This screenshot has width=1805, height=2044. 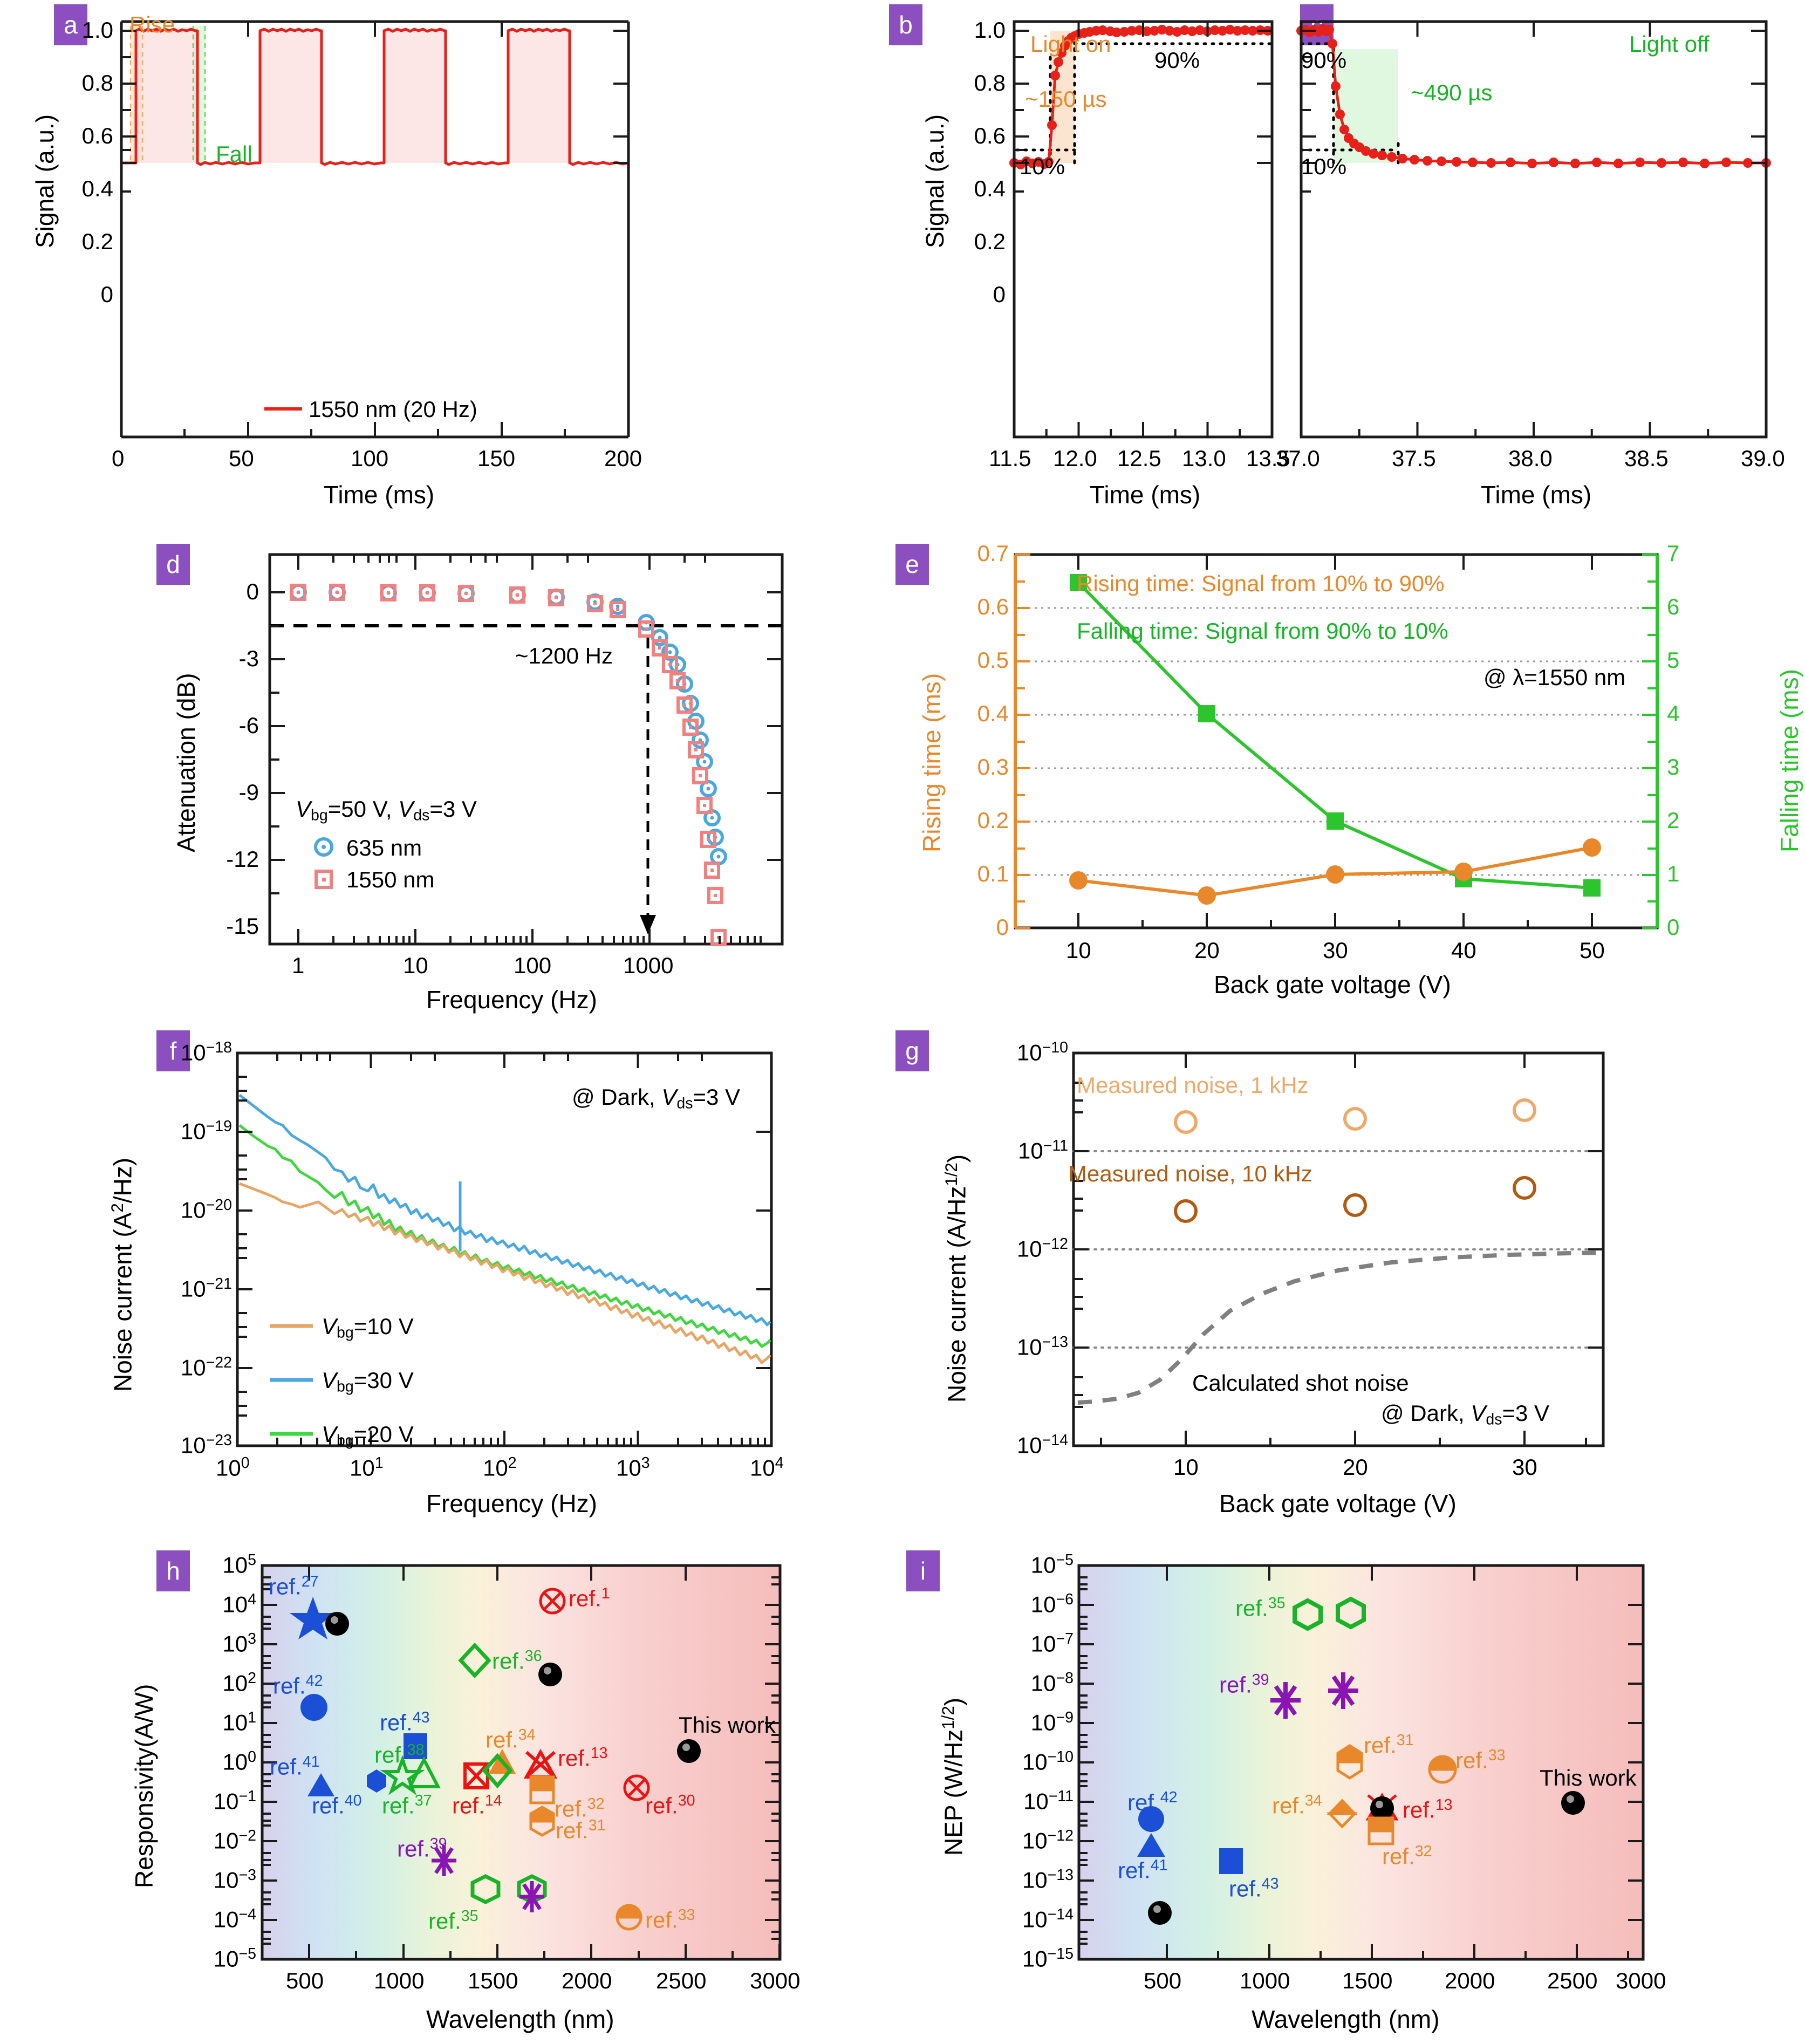 What do you see at coordinates (670, 1919) in the screenshot?
I see `panel-h-ref-33: ref.33` at bounding box center [670, 1919].